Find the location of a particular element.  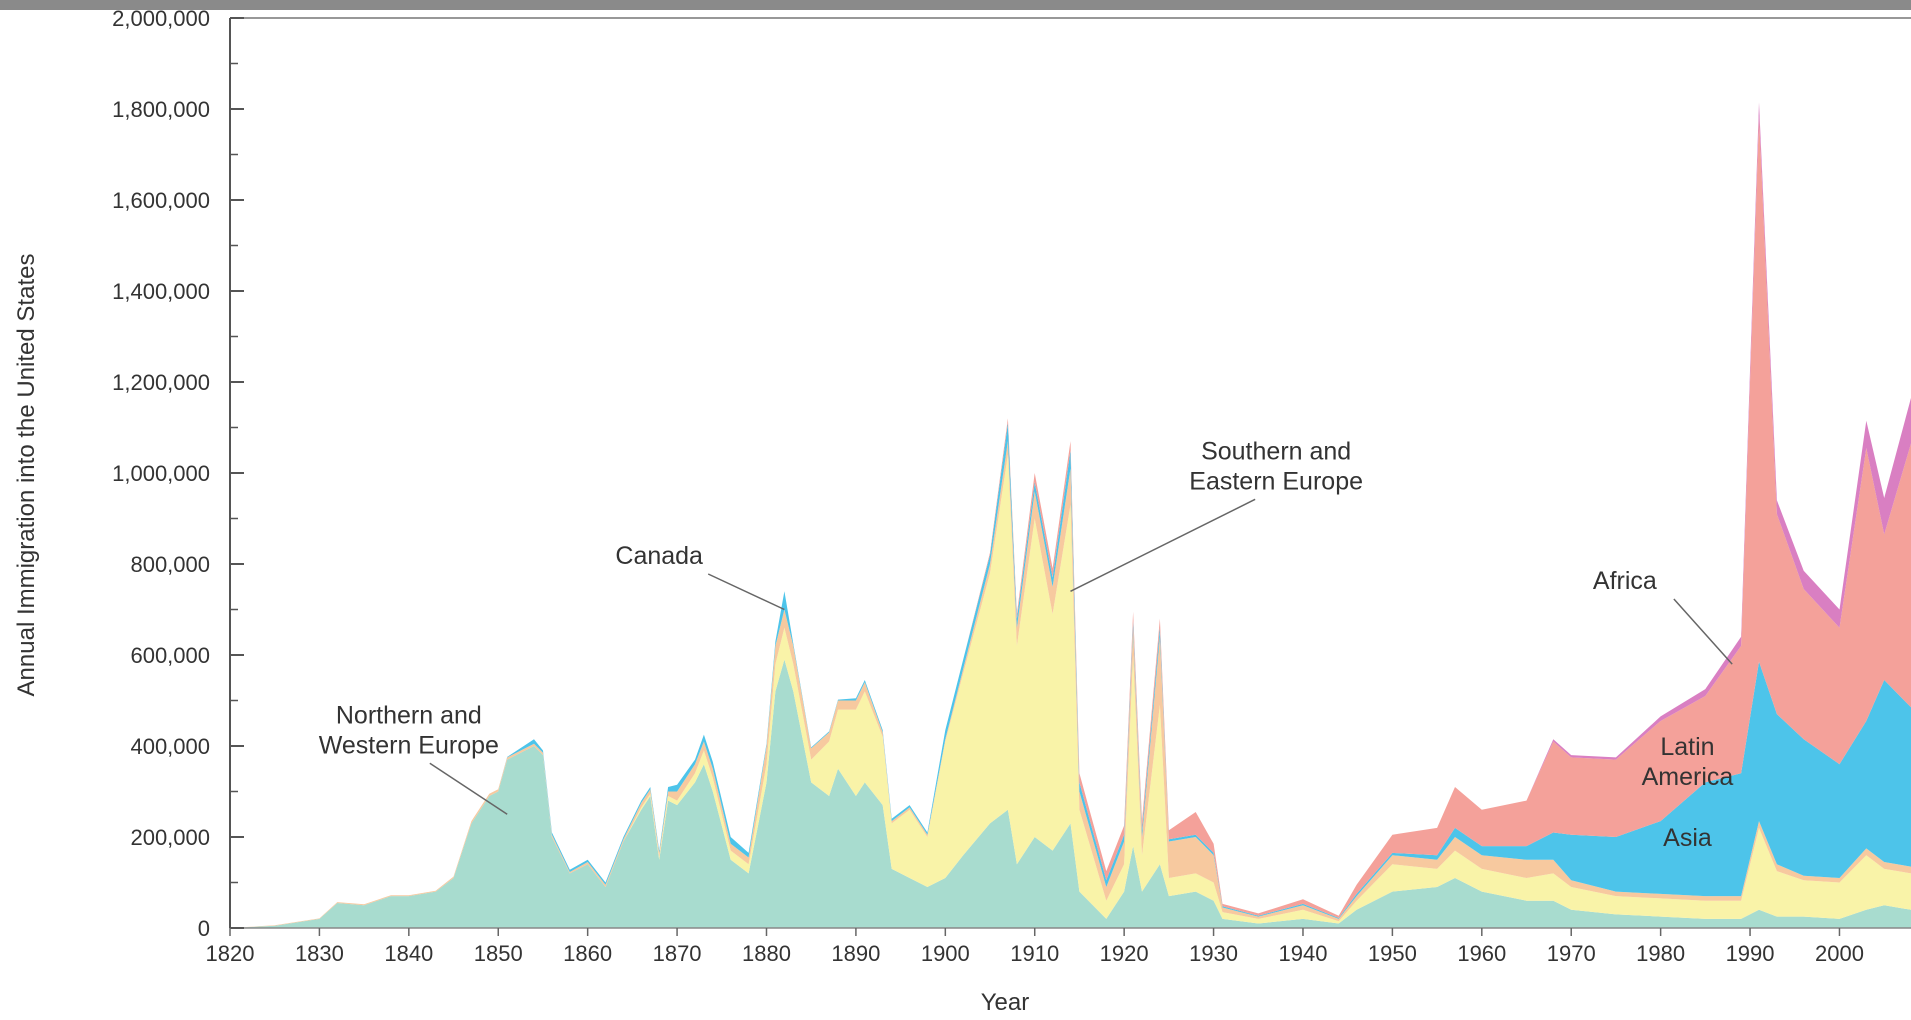

x-tick-label: 1960 is located at coordinates (1481, 953).